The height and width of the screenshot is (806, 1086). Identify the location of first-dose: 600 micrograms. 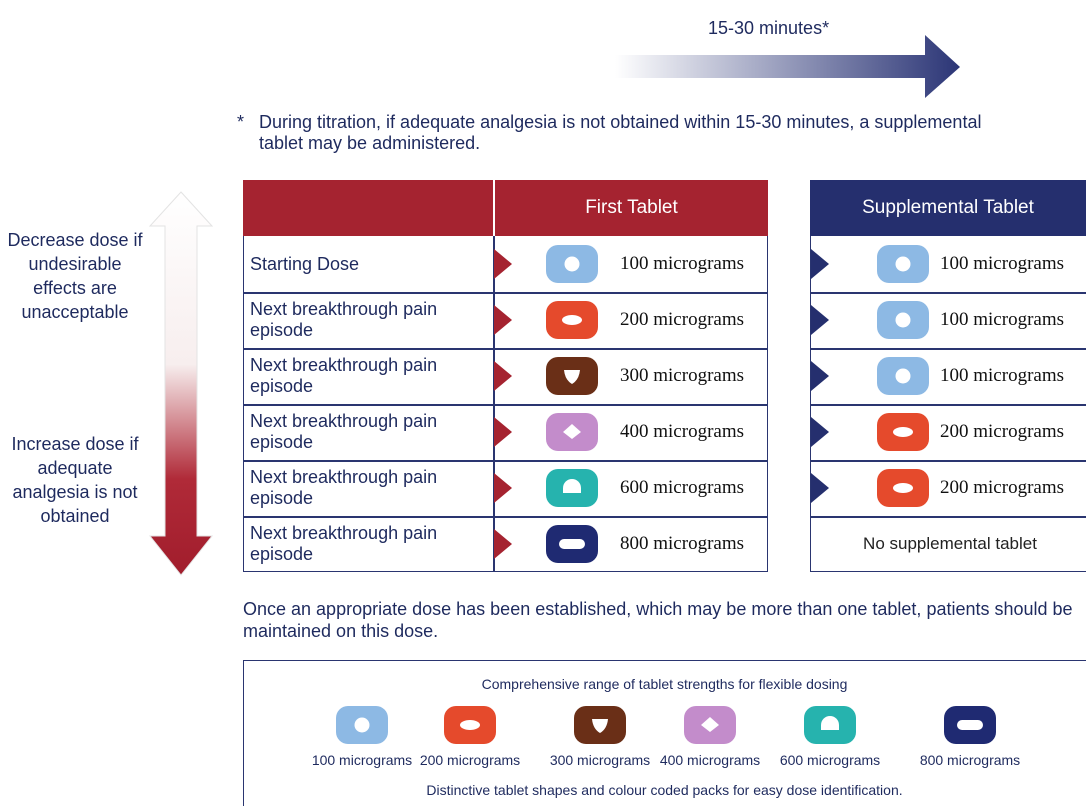
(682, 487).